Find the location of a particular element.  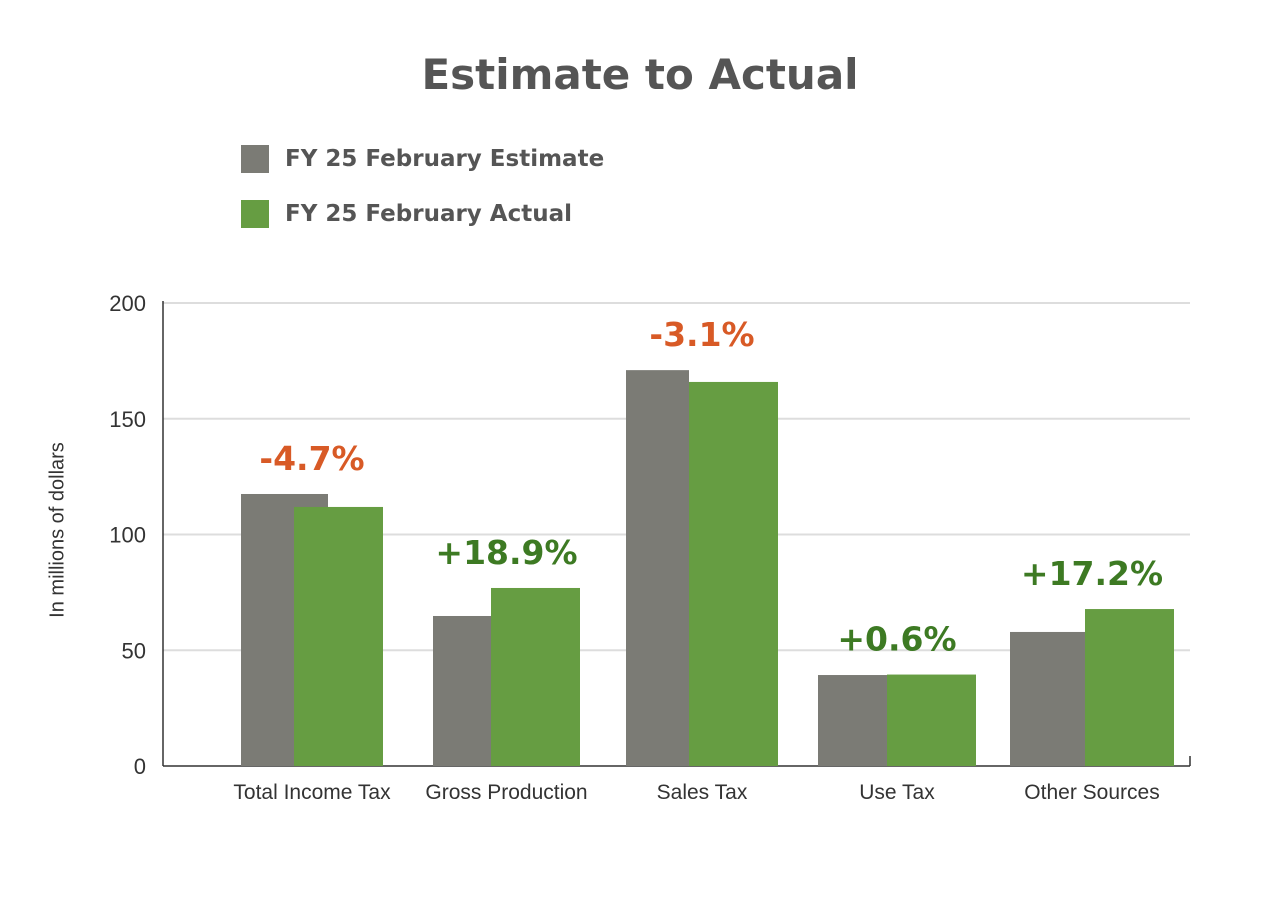

y-tick-label: 200 is located at coordinates (127, 303).